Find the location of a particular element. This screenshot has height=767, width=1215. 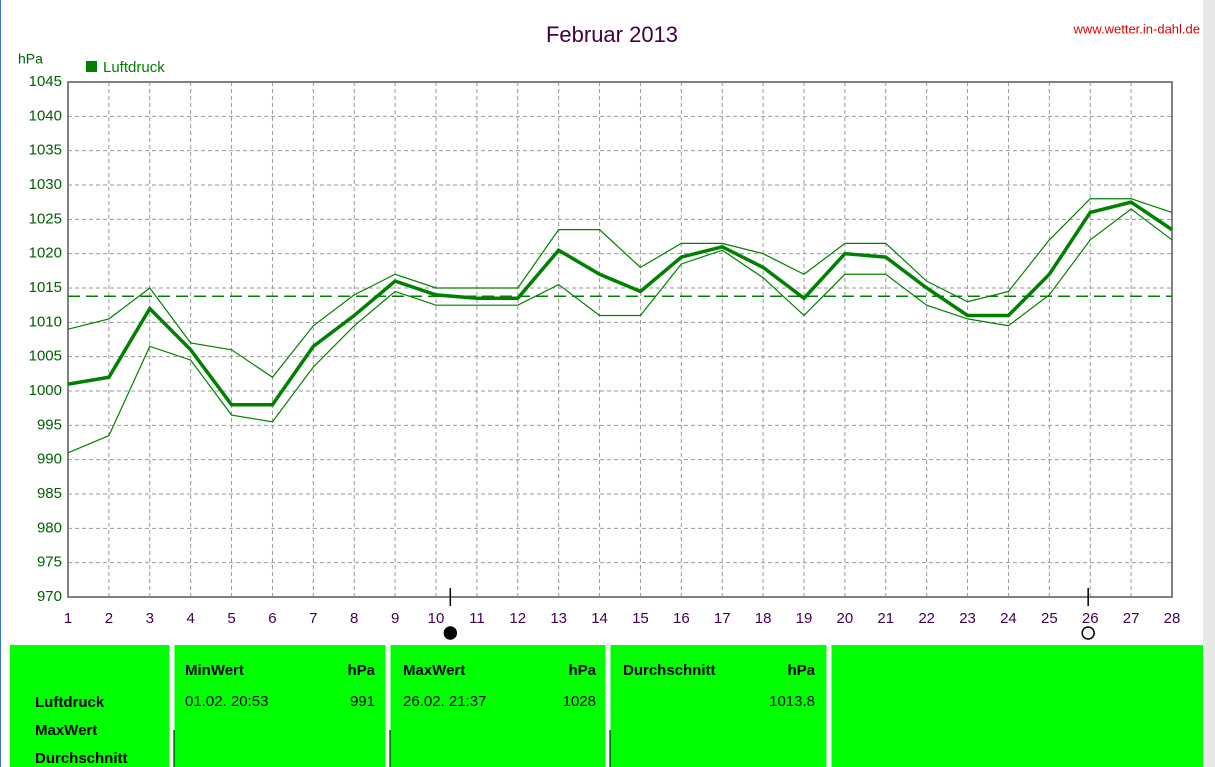

x-tick-label: 20 is located at coordinates (845, 618).